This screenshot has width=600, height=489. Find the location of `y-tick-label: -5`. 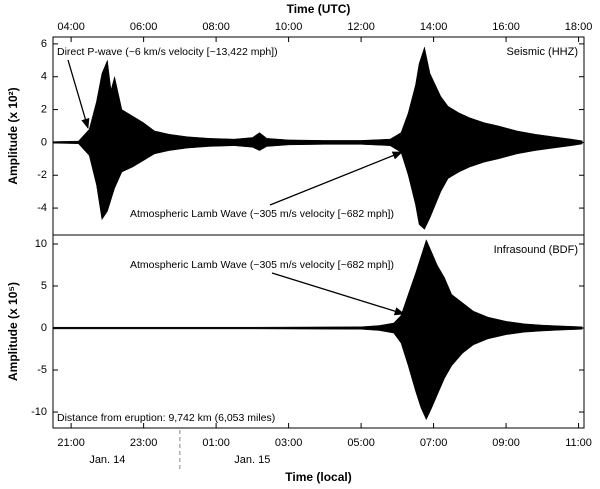

y-tick-label: -5 is located at coordinates (42, 370).